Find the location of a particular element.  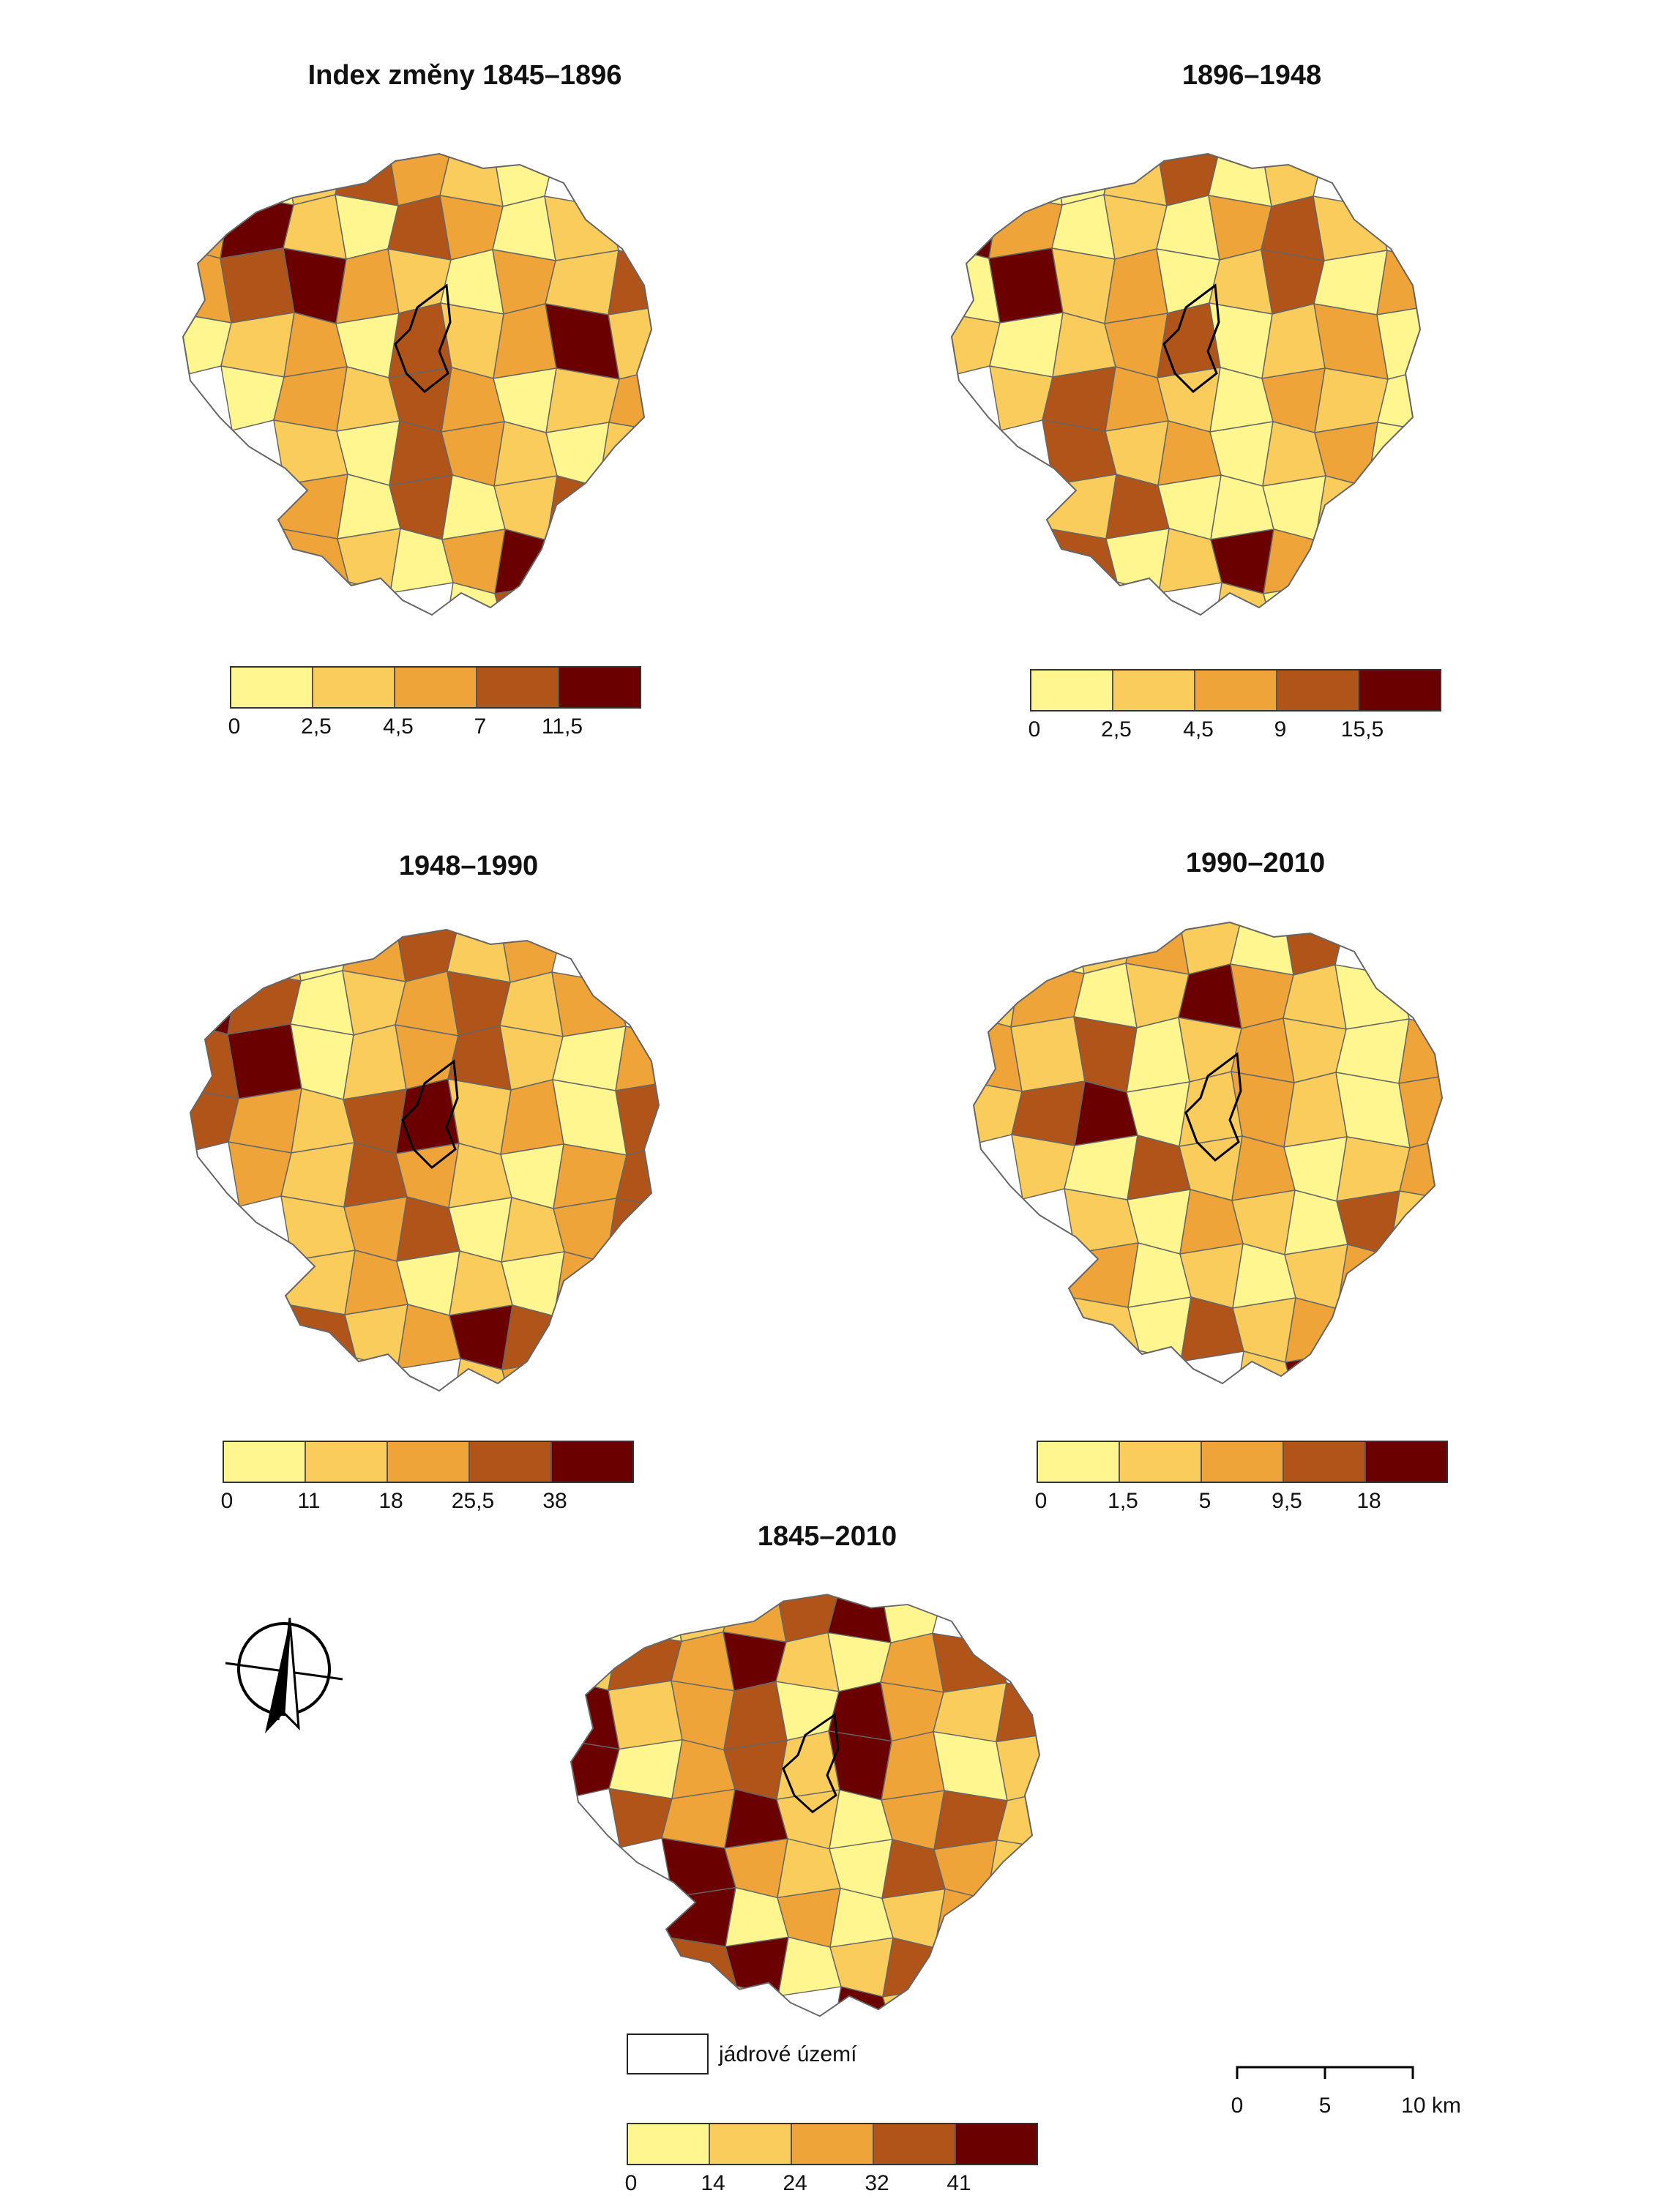

legend-break-label: 0 is located at coordinates (1034, 729).